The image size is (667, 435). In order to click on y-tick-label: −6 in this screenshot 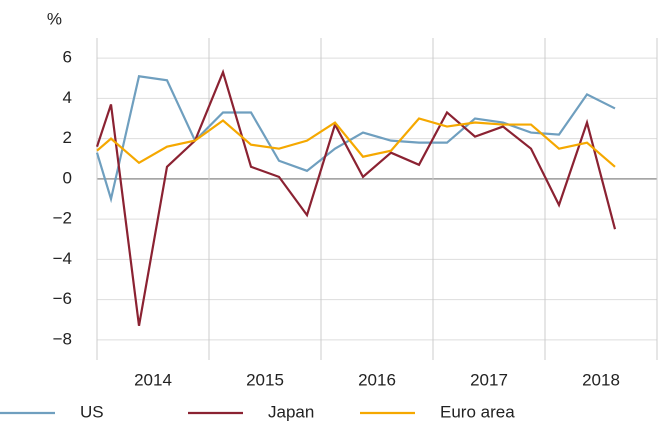, I will do `click(62, 298)`.